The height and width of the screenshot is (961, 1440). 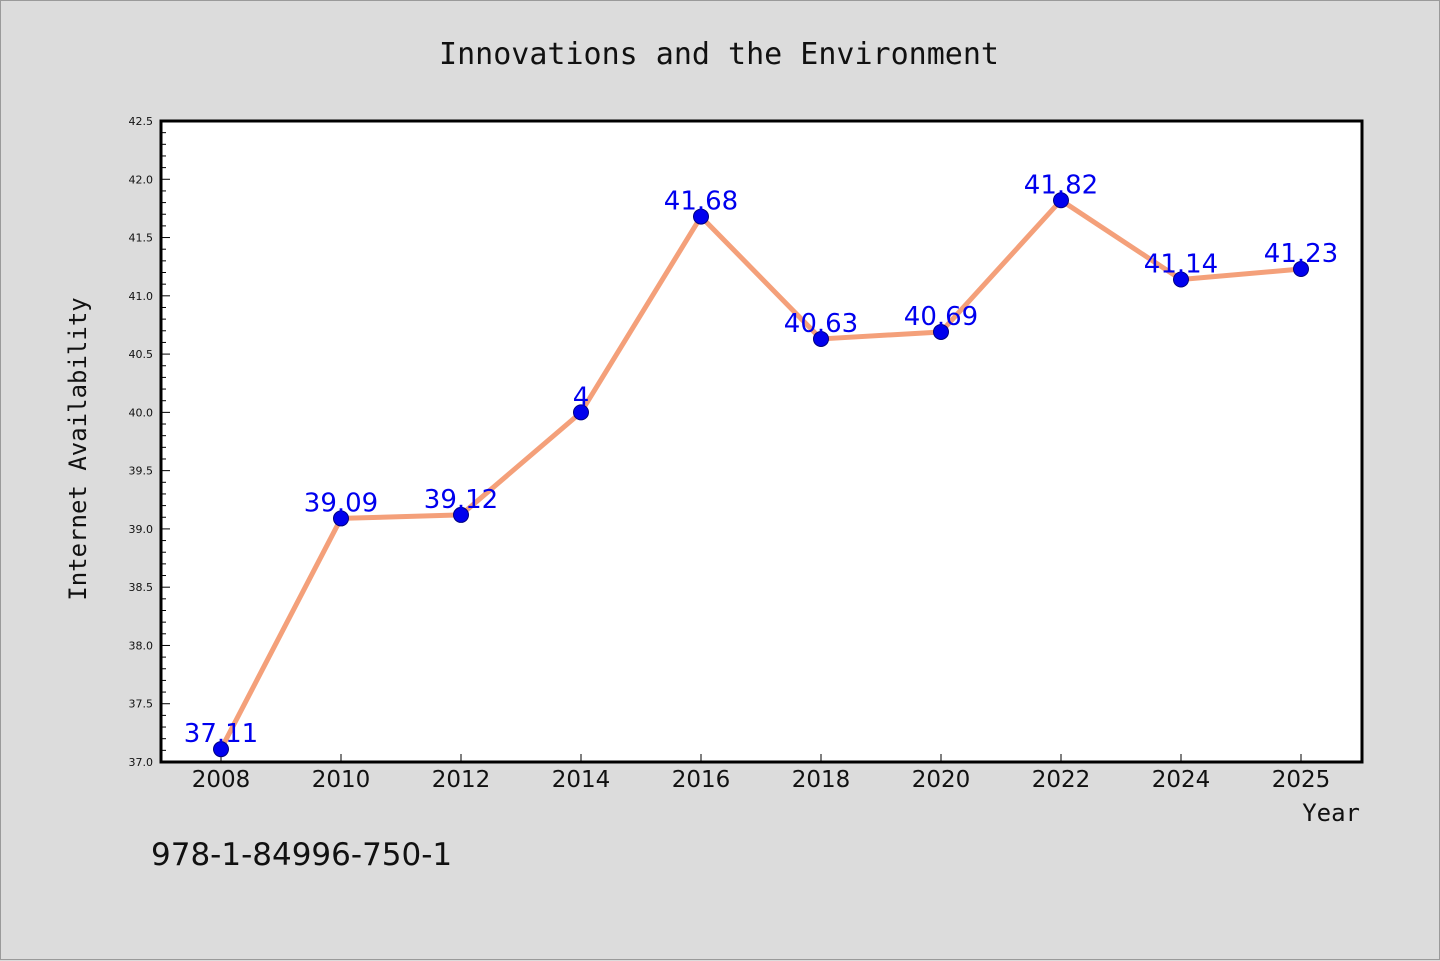 I want to click on y-tick-label: 42.0, so click(x=141, y=179).